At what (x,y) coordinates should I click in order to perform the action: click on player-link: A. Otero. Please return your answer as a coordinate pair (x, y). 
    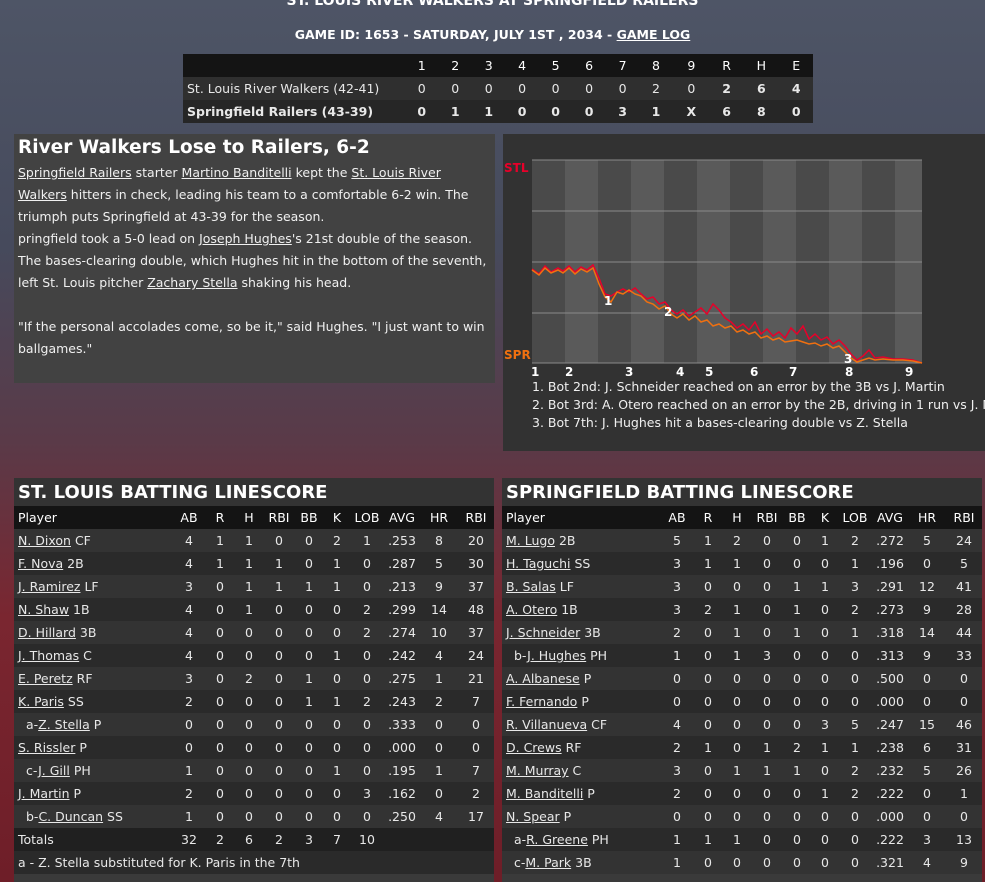
    Looking at the image, I should click on (532, 609).